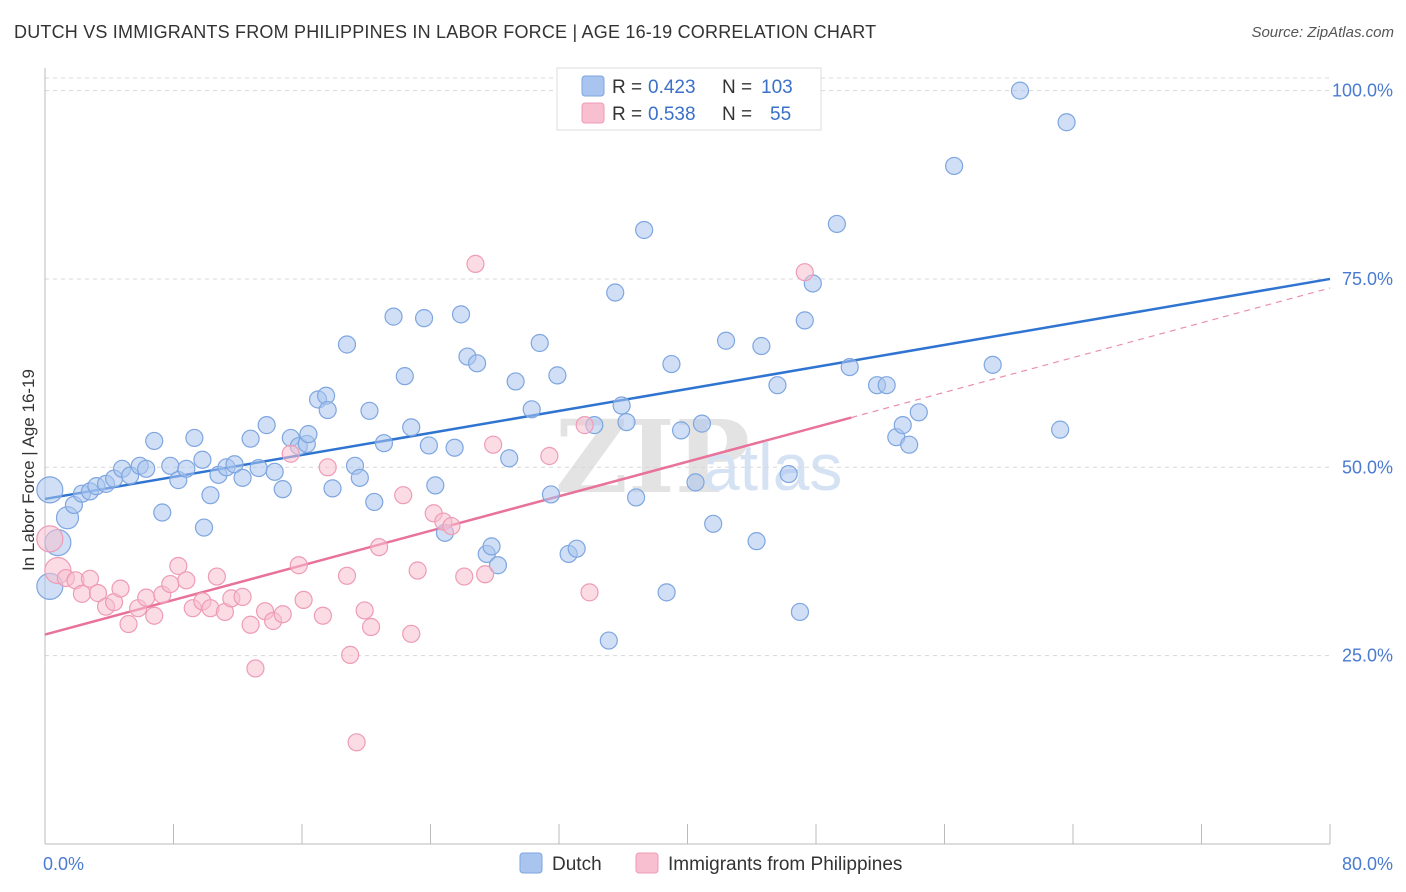  I want to click on dutch-r-label: R =, so click(627, 87).